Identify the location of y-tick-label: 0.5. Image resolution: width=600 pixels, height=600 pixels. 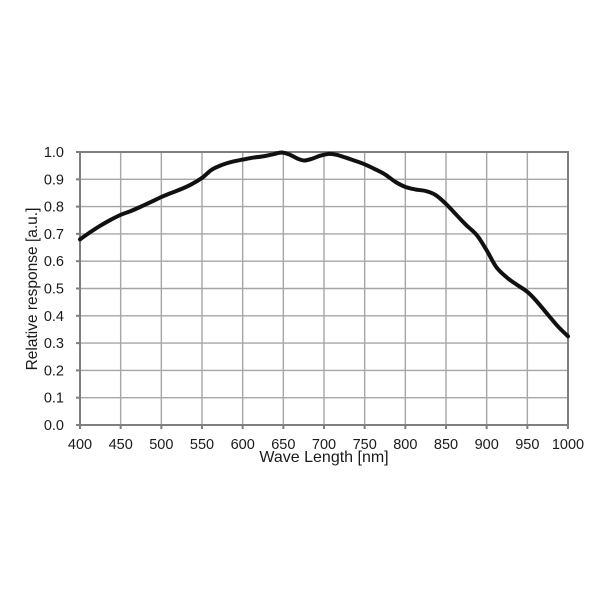
(54, 290).